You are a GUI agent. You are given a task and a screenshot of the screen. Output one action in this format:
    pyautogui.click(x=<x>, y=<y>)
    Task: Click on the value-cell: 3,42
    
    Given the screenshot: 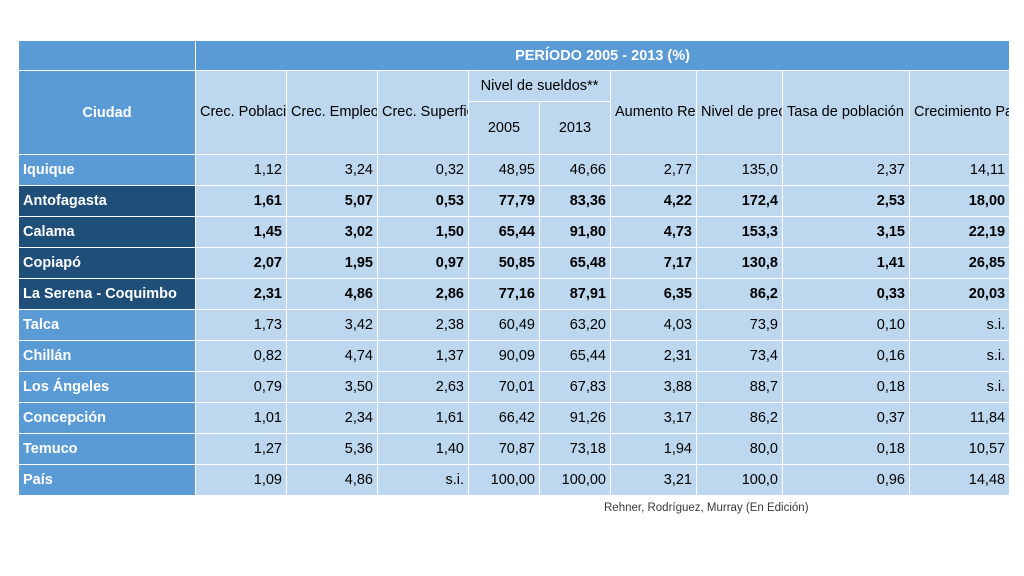 What is the action you would take?
    pyautogui.click(x=332, y=325)
    